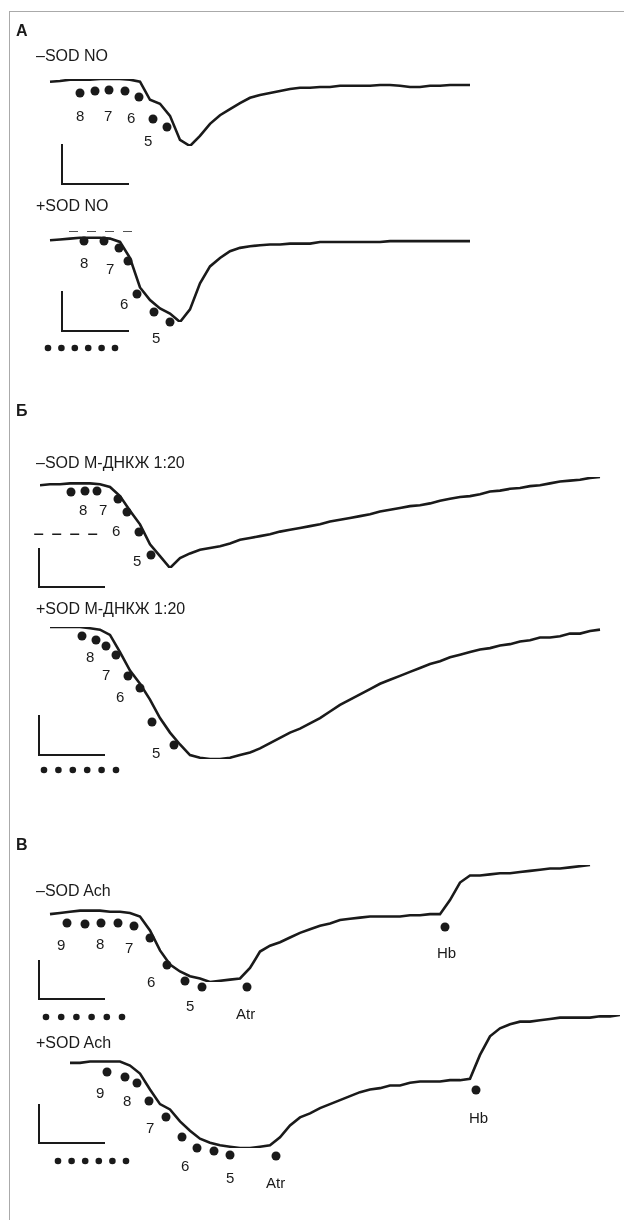 The image size is (624, 1220). I want to click on chart-title: –SOD NO, so click(72, 55).